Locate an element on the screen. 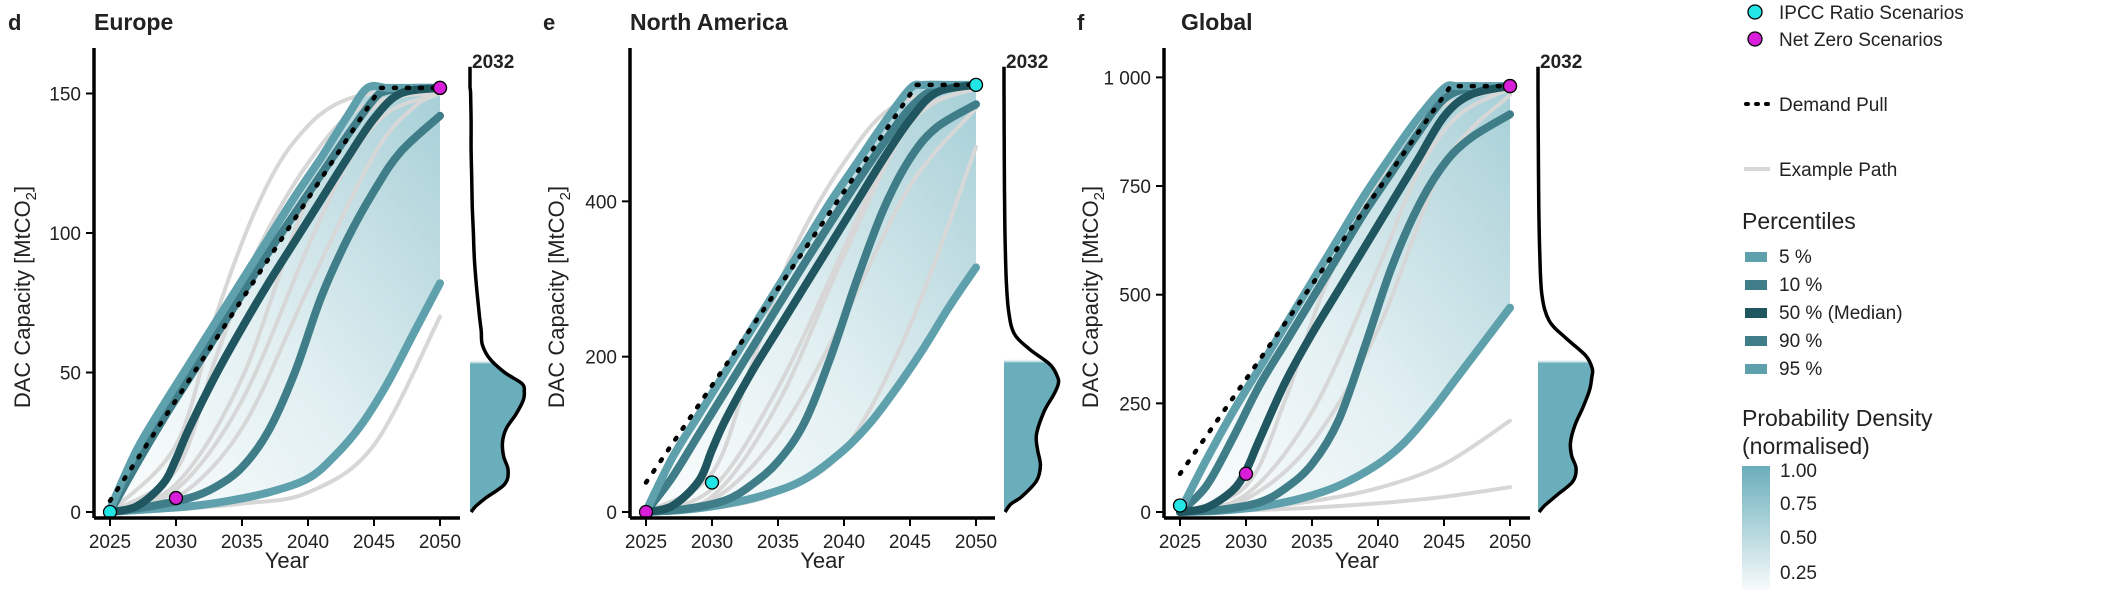 This screenshot has width=2125, height=590. legend-density-tick-label: 0.75 is located at coordinates (1798, 504).